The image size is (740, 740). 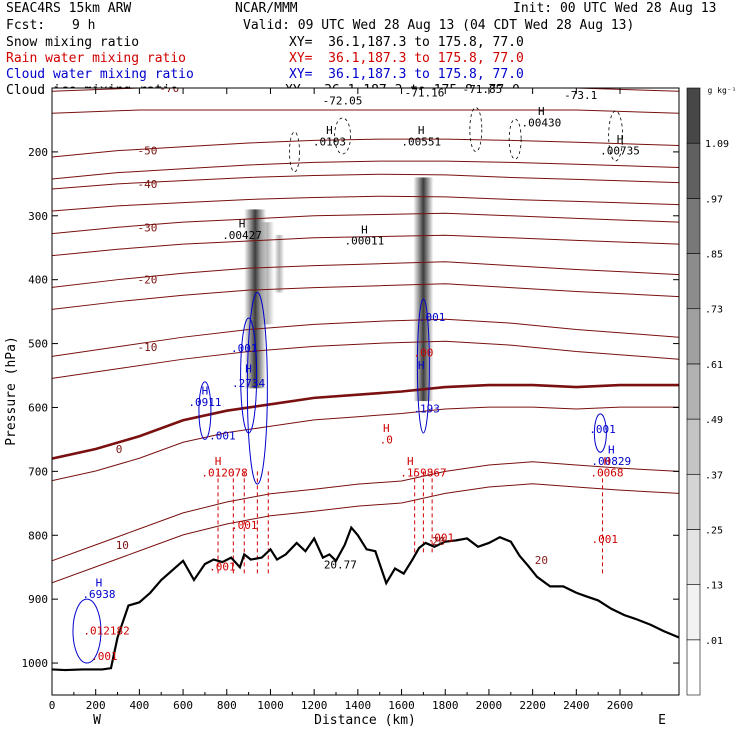 What do you see at coordinates (423, 366) in the screenshot?
I see `cloud-water-contour` at bounding box center [423, 366].